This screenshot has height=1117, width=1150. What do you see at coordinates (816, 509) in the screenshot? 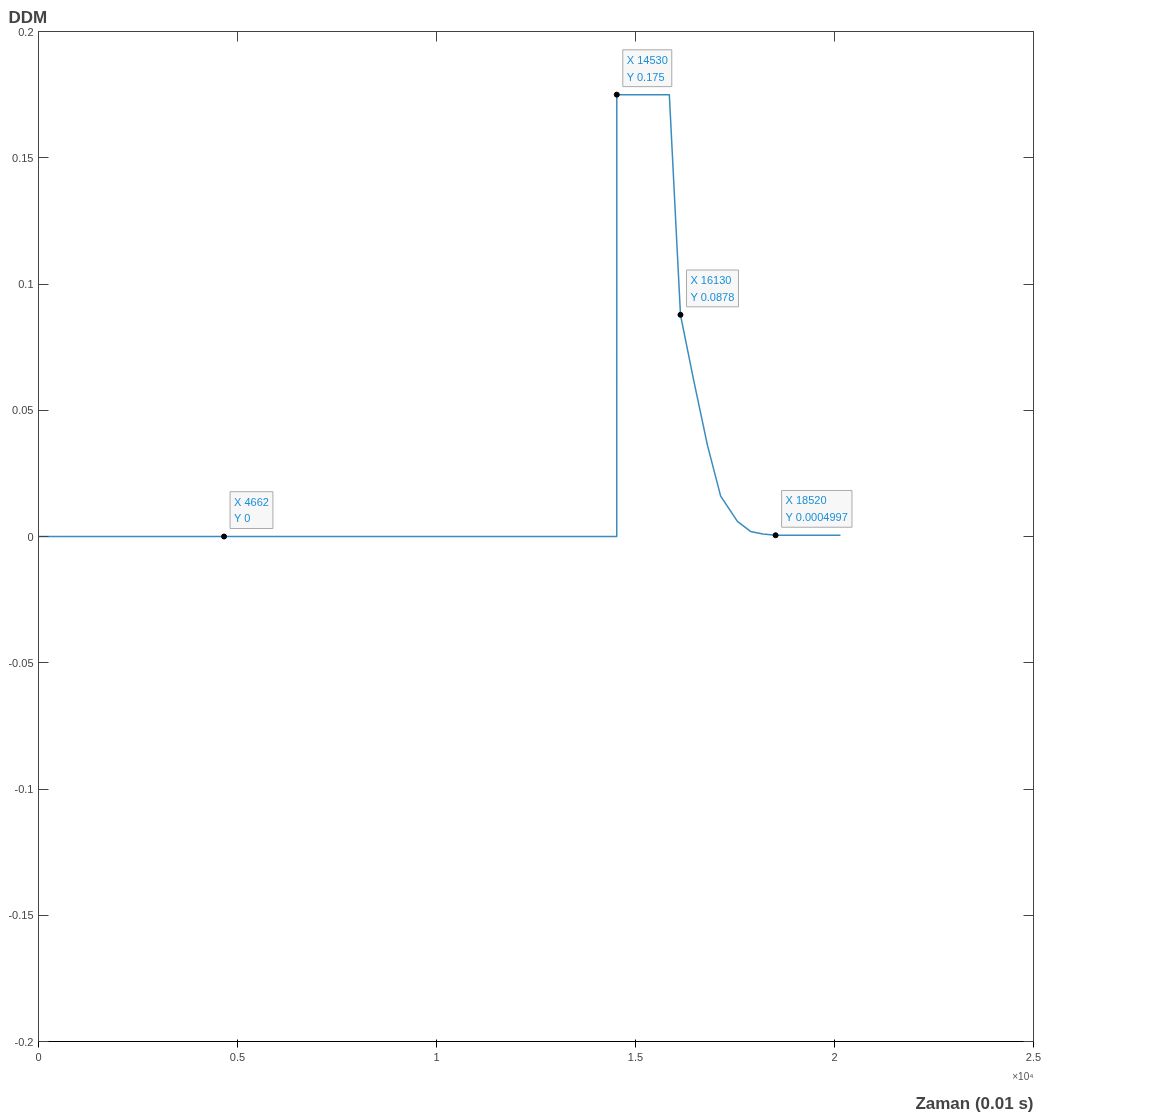
I see `annotation: X 18520 Y 0.0004997` at bounding box center [816, 509].